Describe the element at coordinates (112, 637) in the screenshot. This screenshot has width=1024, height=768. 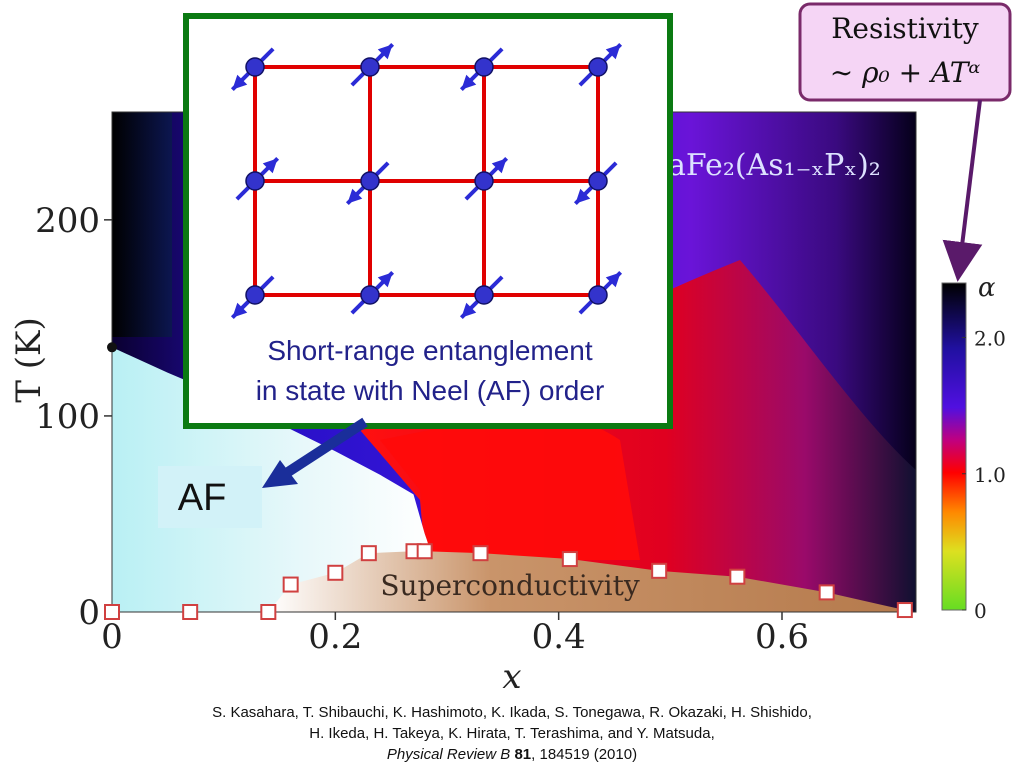
I see `x-tick-label: 0` at that location.